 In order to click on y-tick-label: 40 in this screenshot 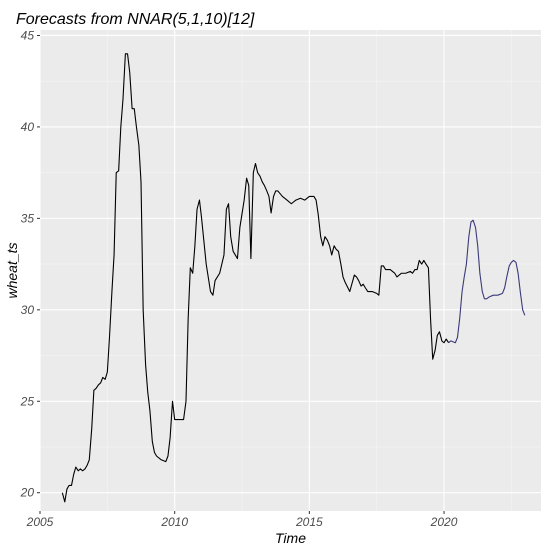, I will do `click(28, 127)`.